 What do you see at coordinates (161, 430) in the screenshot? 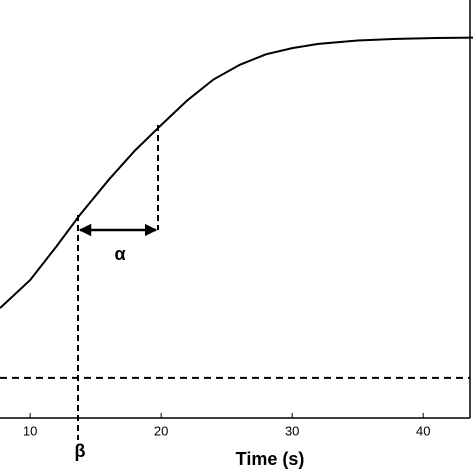
I see `x-tick-label: 20` at bounding box center [161, 430].